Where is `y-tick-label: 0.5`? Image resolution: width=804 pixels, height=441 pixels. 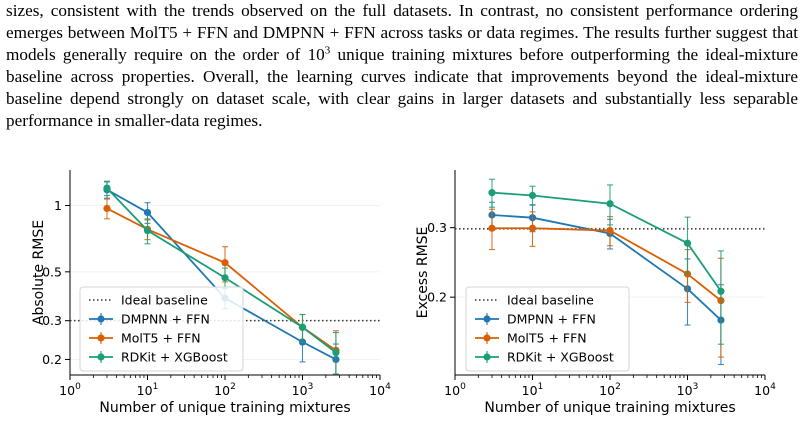 y-tick-label: 0.5 is located at coordinates (52, 271).